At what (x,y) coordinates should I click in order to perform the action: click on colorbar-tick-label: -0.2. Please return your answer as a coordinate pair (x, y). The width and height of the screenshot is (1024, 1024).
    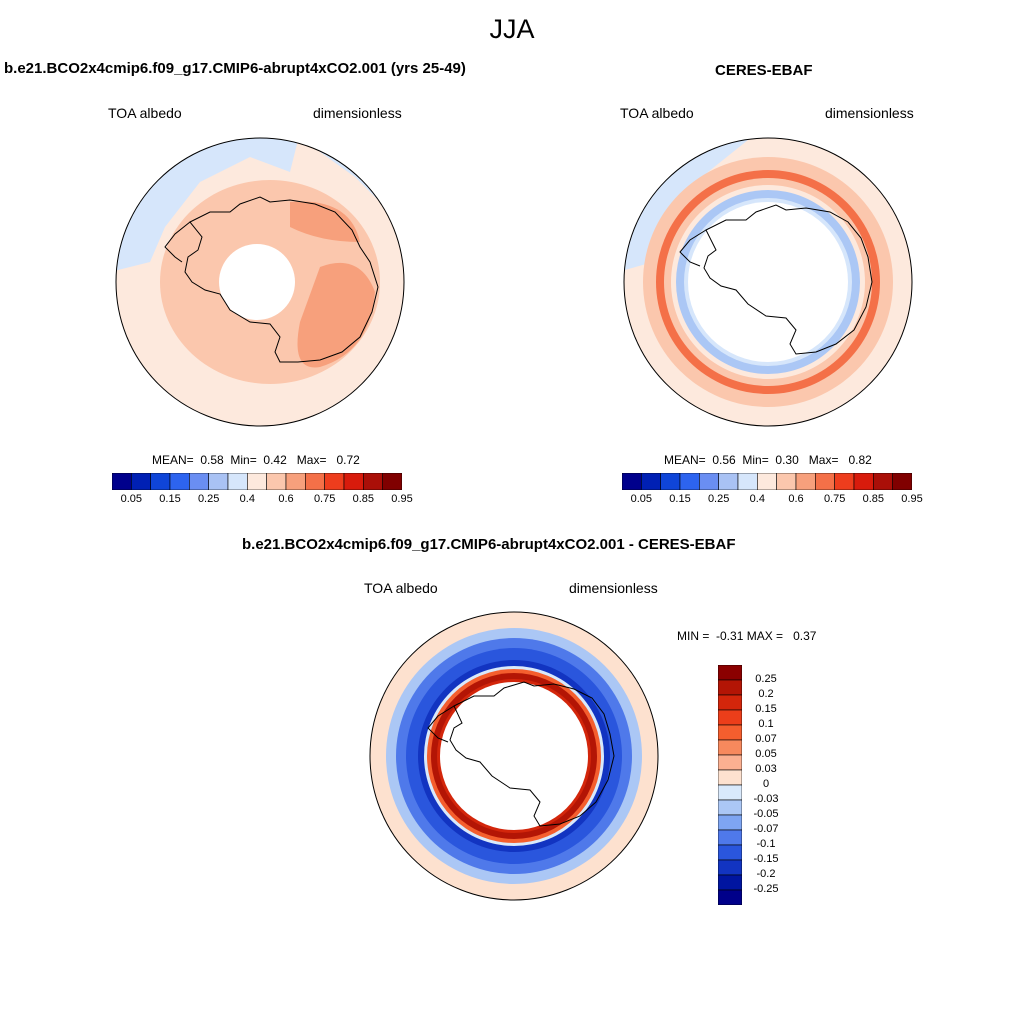
    Looking at the image, I should click on (766, 874).